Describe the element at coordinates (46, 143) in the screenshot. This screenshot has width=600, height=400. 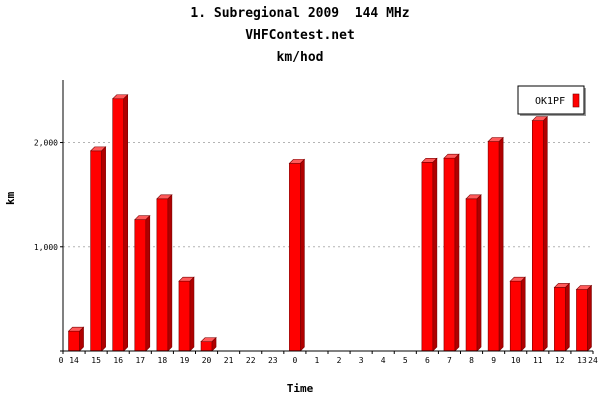
I see `y-tick-label: 2,000` at that location.